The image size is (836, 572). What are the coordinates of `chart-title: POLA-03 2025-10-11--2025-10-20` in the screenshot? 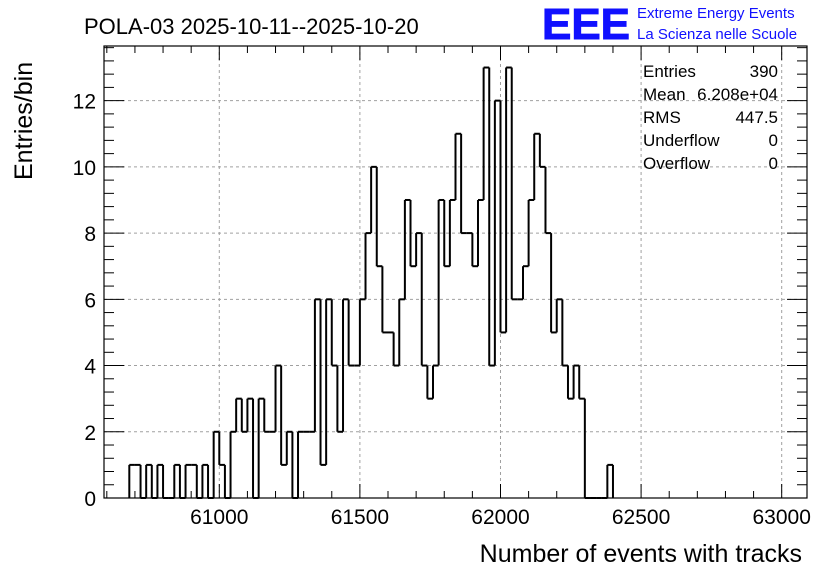 It's located at (251, 26).